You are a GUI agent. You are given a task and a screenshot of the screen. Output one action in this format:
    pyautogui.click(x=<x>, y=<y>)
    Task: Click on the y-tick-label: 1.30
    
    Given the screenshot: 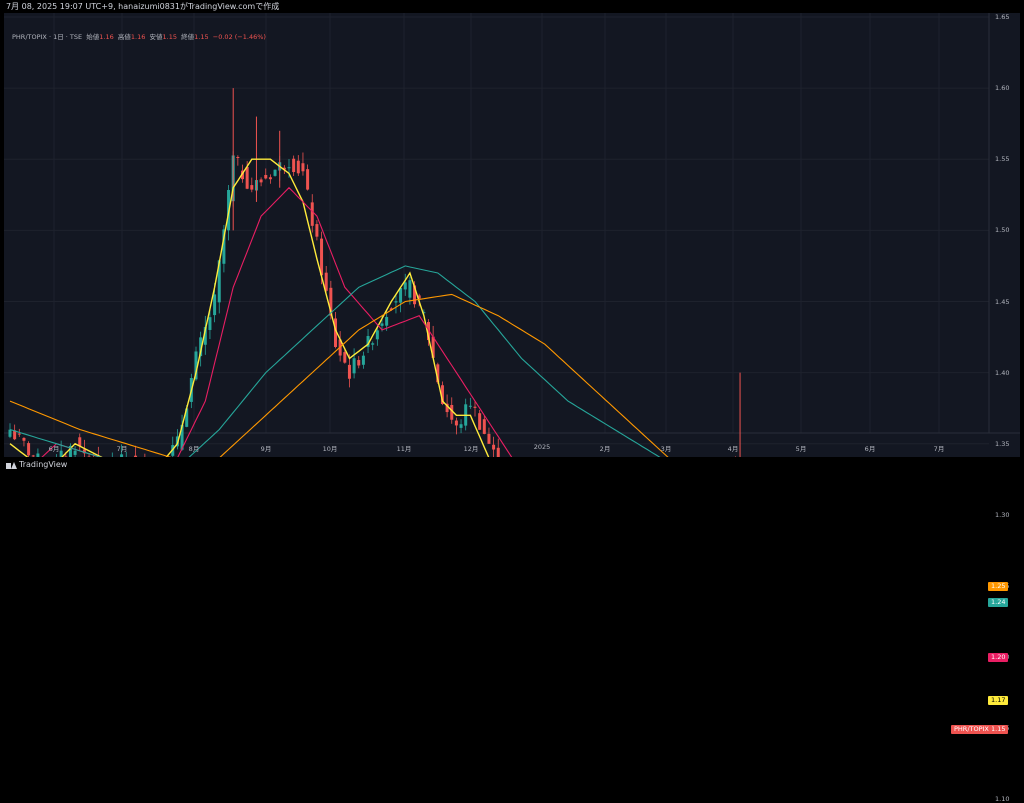 What is the action you would take?
    pyautogui.click(x=1002, y=515)
    